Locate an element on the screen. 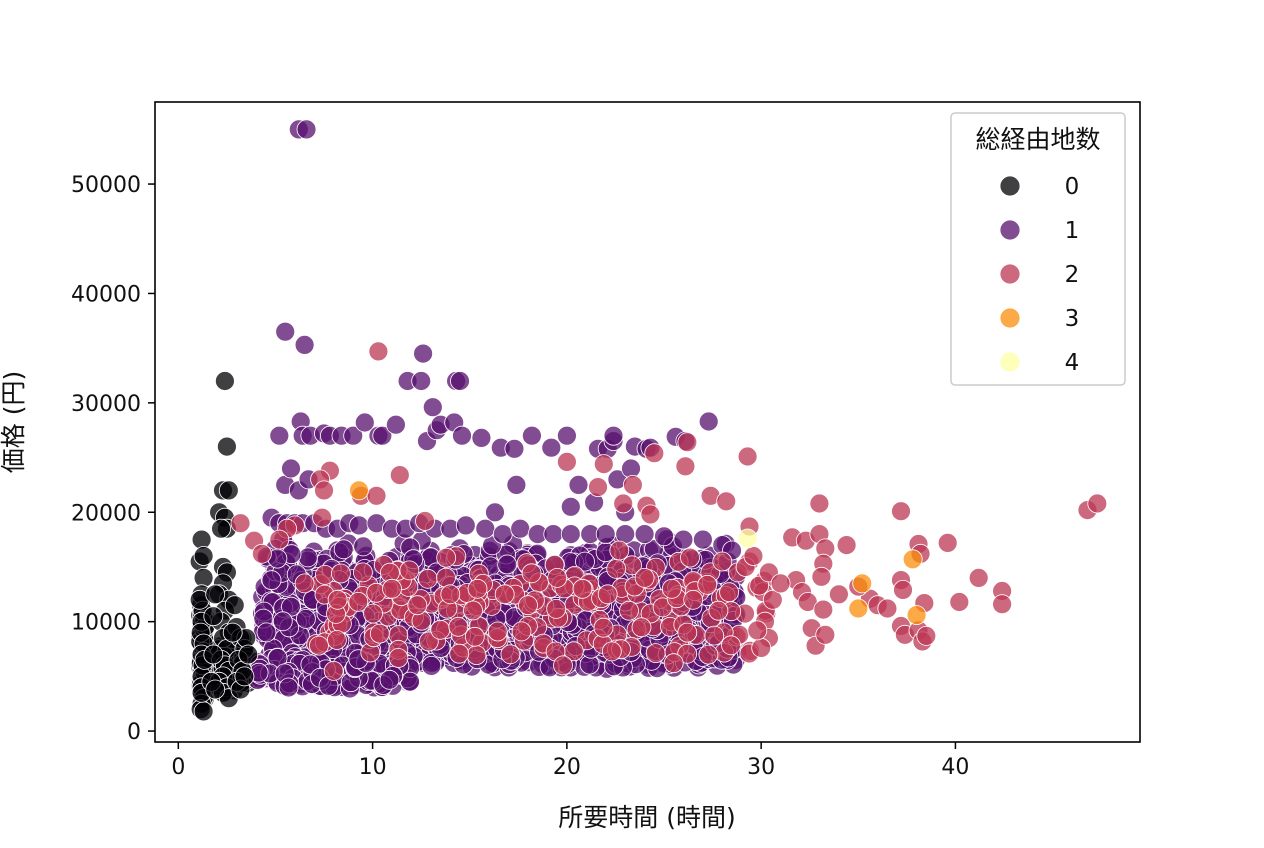 This screenshot has width=1264, height=848. legend-label: 1 is located at coordinates (1072, 231).